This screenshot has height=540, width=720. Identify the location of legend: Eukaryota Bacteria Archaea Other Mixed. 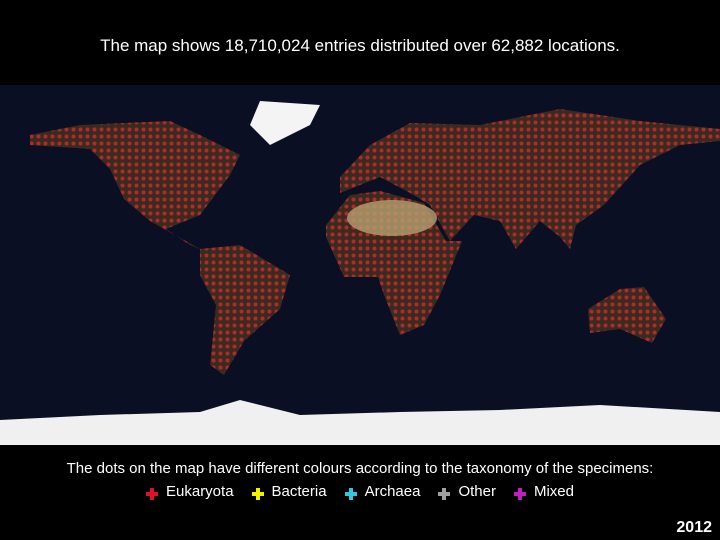
(360, 491).